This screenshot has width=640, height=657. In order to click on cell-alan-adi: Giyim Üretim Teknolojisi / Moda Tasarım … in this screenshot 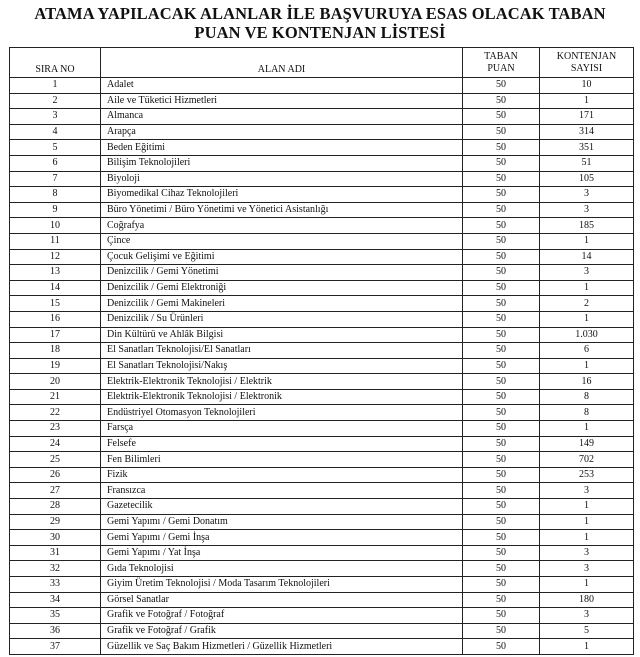, I will do `click(281, 584)`.